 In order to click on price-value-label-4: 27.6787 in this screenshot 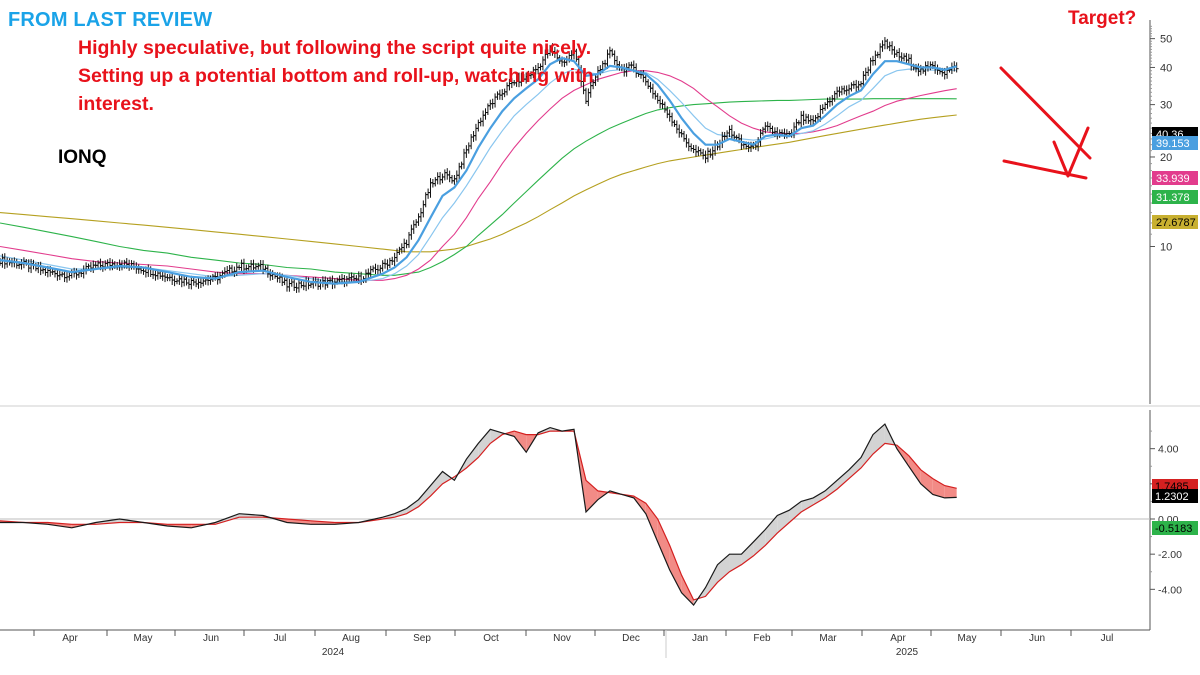, I will do `click(1176, 223)`.